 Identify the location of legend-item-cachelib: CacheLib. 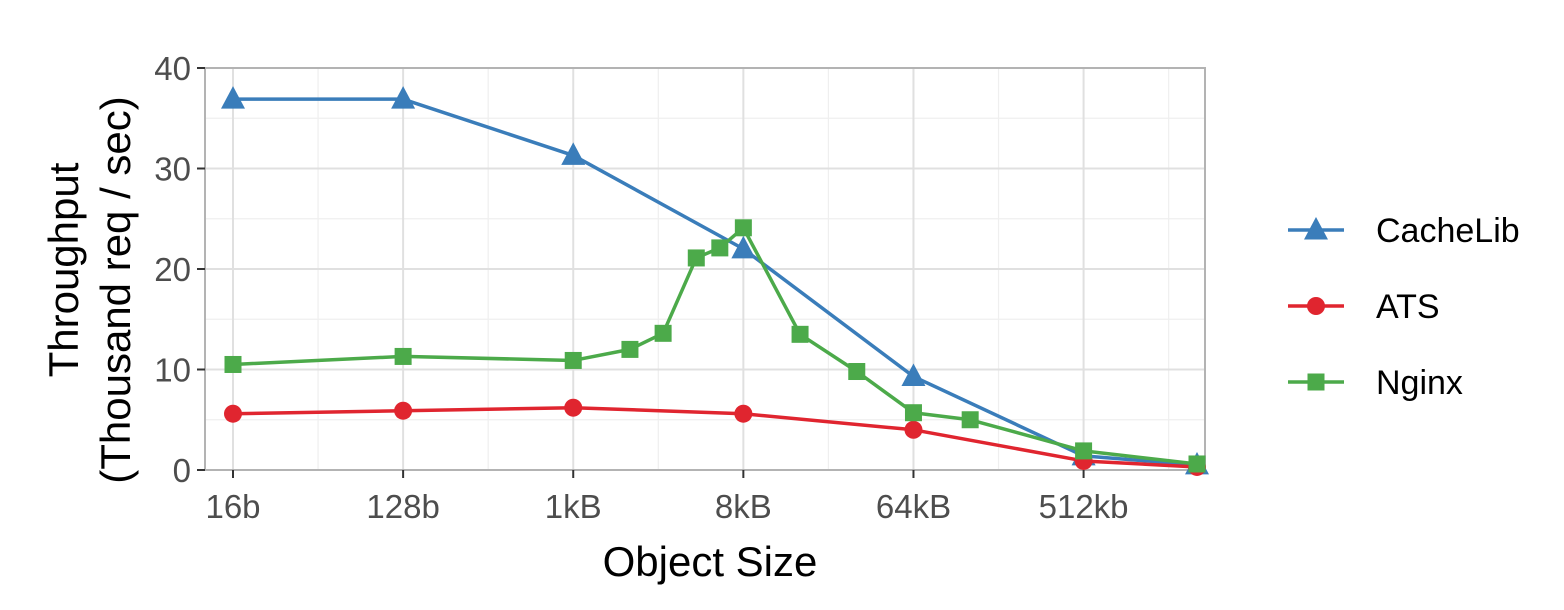
(1404, 231).